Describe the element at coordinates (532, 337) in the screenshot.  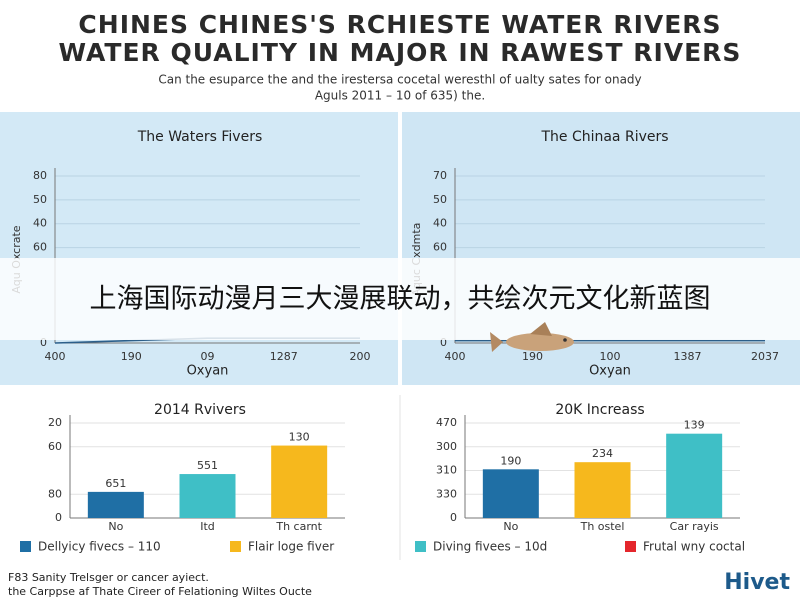
I see `fish-icon` at that location.